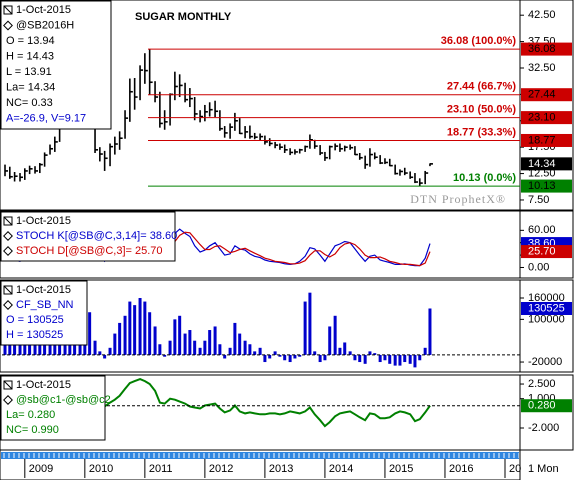 Image resolution: width=574 pixels, height=480 pixels. What do you see at coordinates (43, 10) in the screenshot?
I see `legend-label: 1-Oct-2015` at bounding box center [43, 10].